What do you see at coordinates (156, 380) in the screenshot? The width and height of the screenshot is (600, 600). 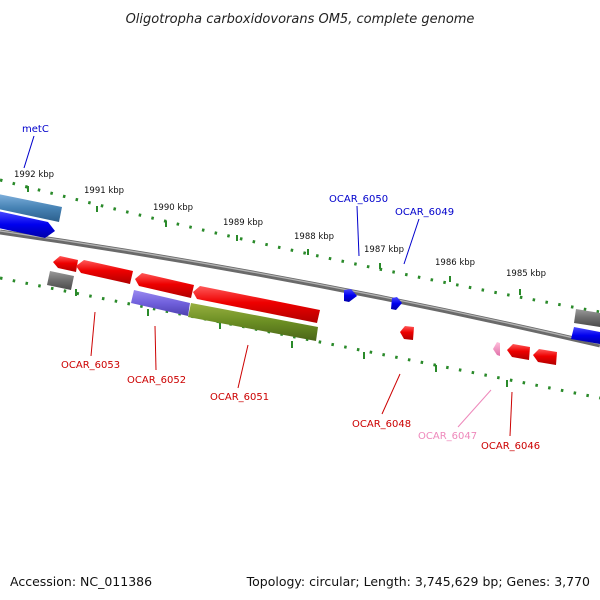 I see `gene-label-OCAR_6052: OCAR_6052` at bounding box center [156, 380].